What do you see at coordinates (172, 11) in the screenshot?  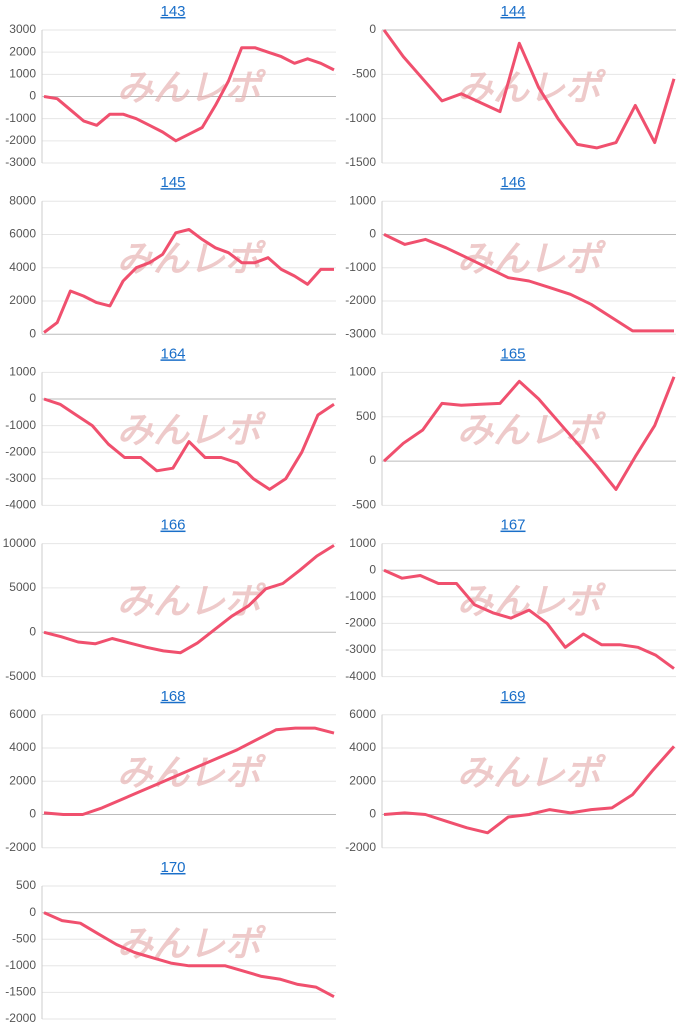 I see `chart-title: 143` at bounding box center [172, 11].